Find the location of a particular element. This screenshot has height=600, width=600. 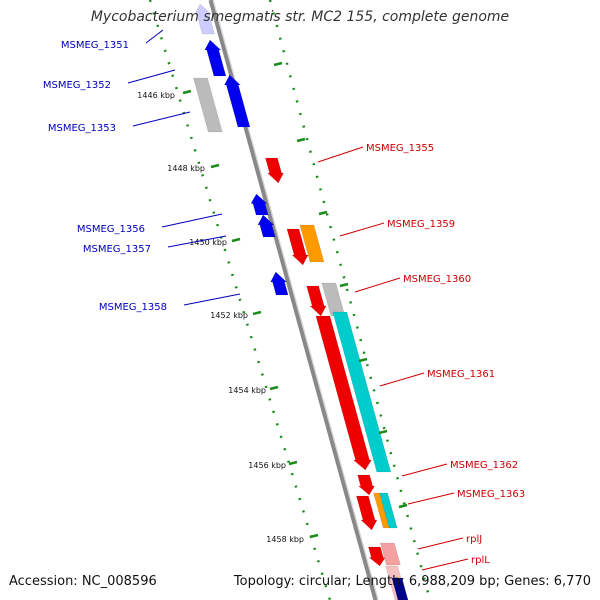

label-msmeg_1351: MSMEG_1351 is located at coordinates (95, 45).